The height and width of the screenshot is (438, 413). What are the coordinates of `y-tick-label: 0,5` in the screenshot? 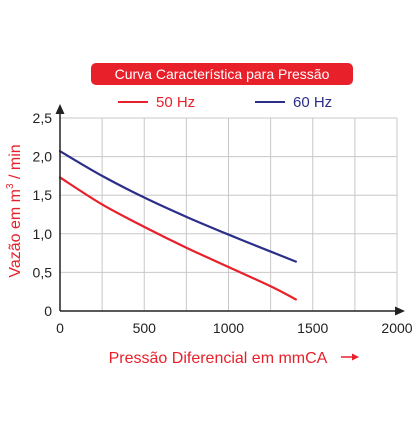 It's located at (43, 272).